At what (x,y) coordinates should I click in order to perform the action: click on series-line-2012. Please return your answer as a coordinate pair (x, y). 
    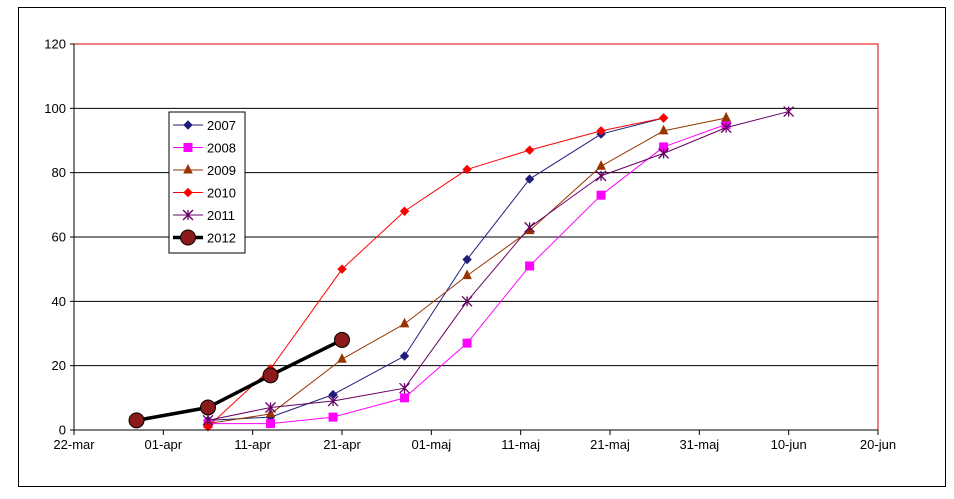
    Looking at the image, I should click on (239, 380).